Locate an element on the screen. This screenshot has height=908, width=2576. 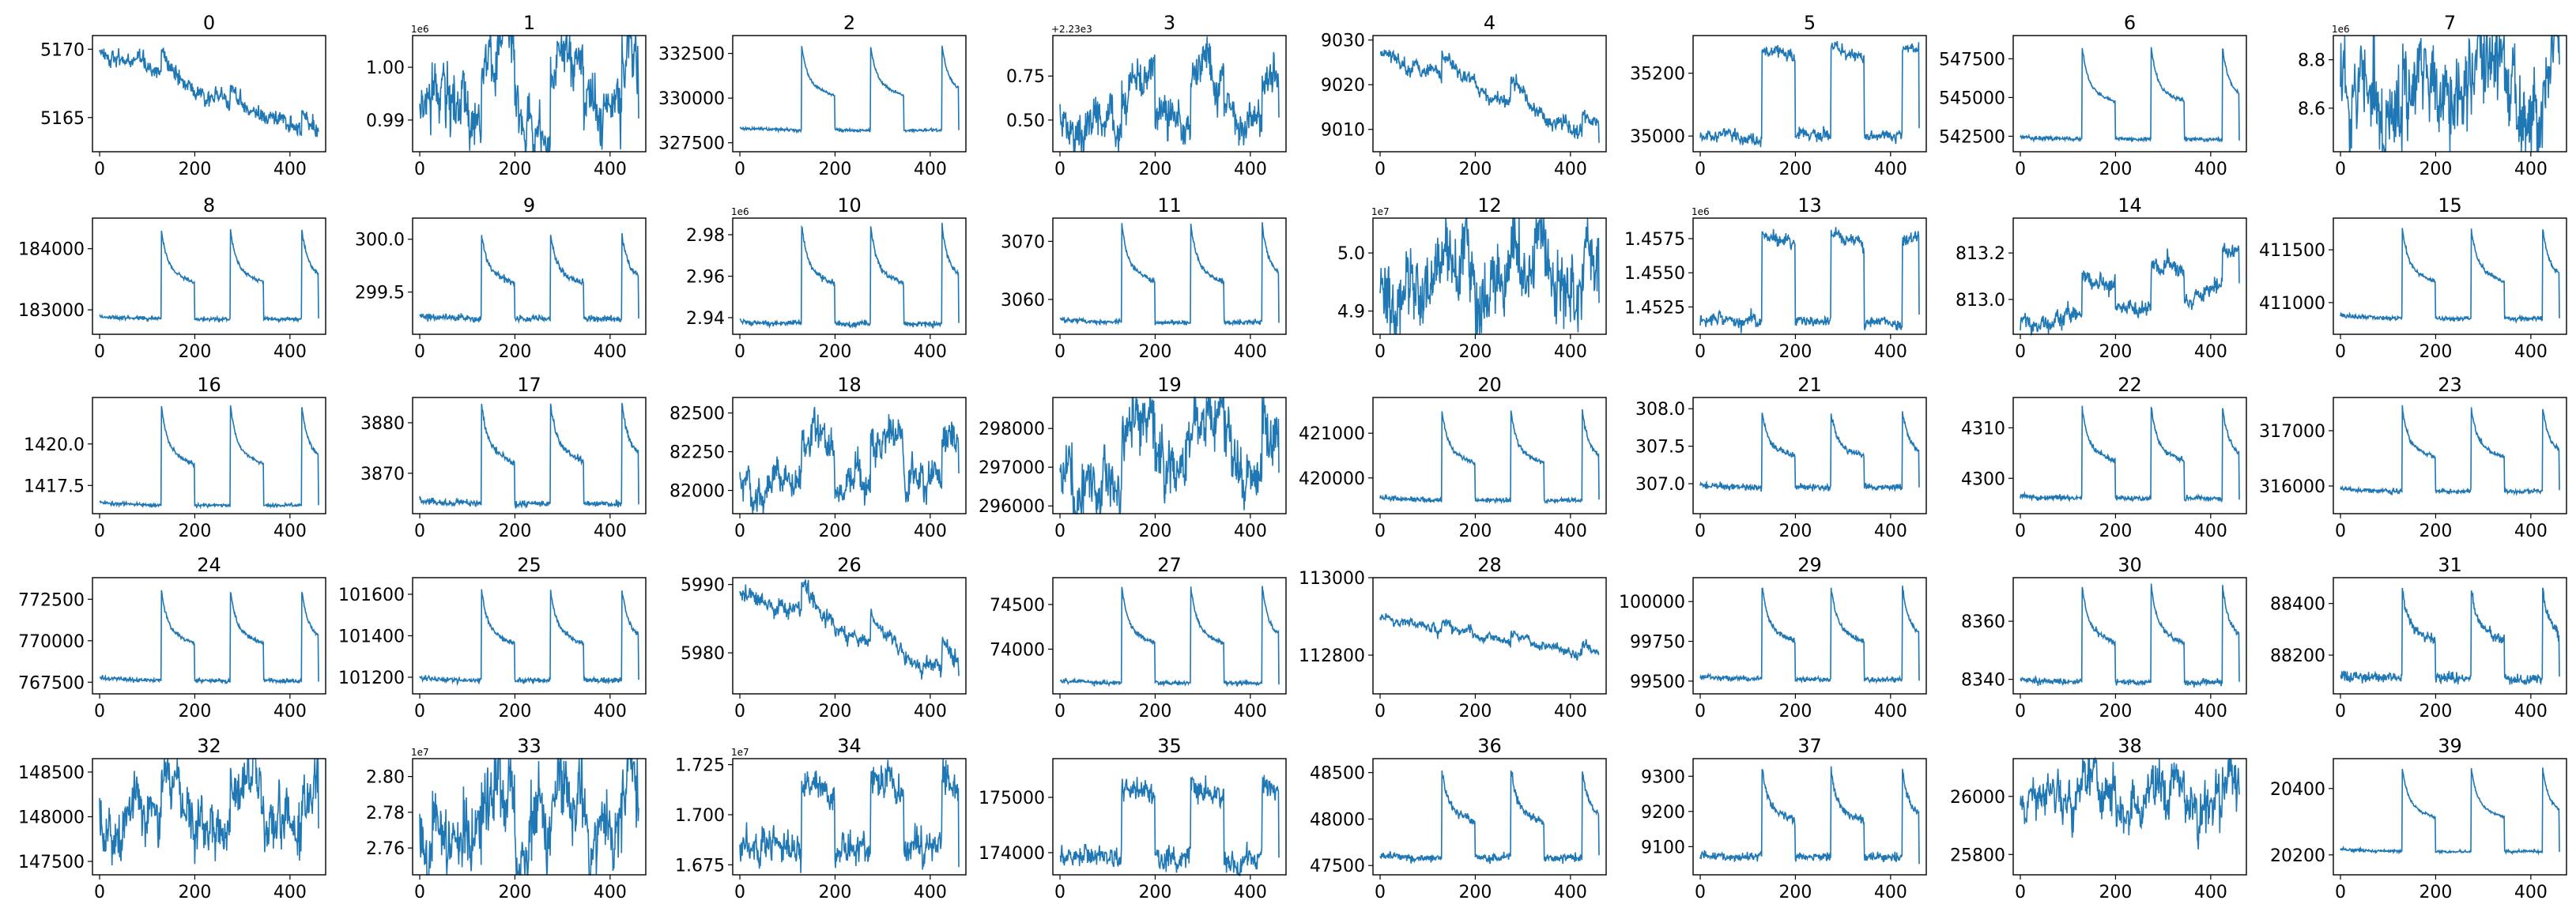
y-tick-label: 82000 is located at coordinates (697, 492).